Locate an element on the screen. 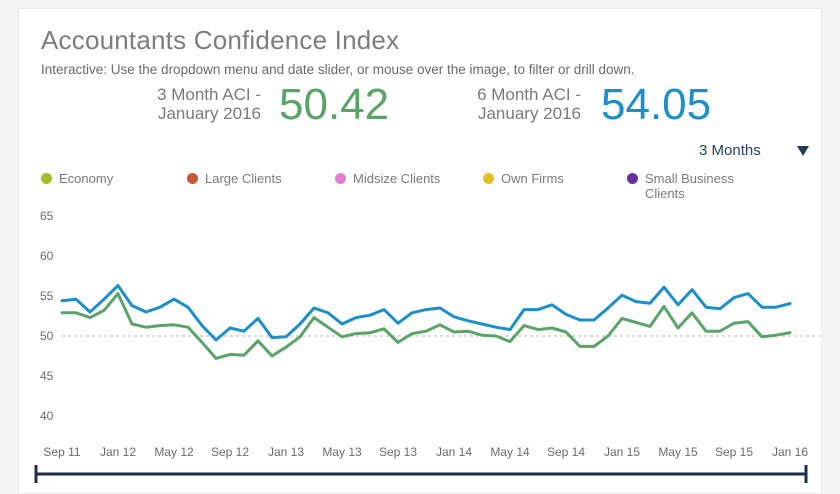 The width and height of the screenshot is (840, 494). y-tick-label: 50 is located at coordinates (47, 336).